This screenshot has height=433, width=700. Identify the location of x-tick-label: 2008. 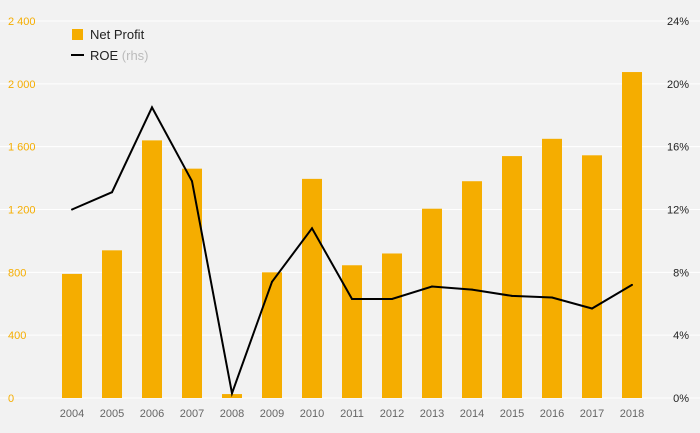
(232, 414).